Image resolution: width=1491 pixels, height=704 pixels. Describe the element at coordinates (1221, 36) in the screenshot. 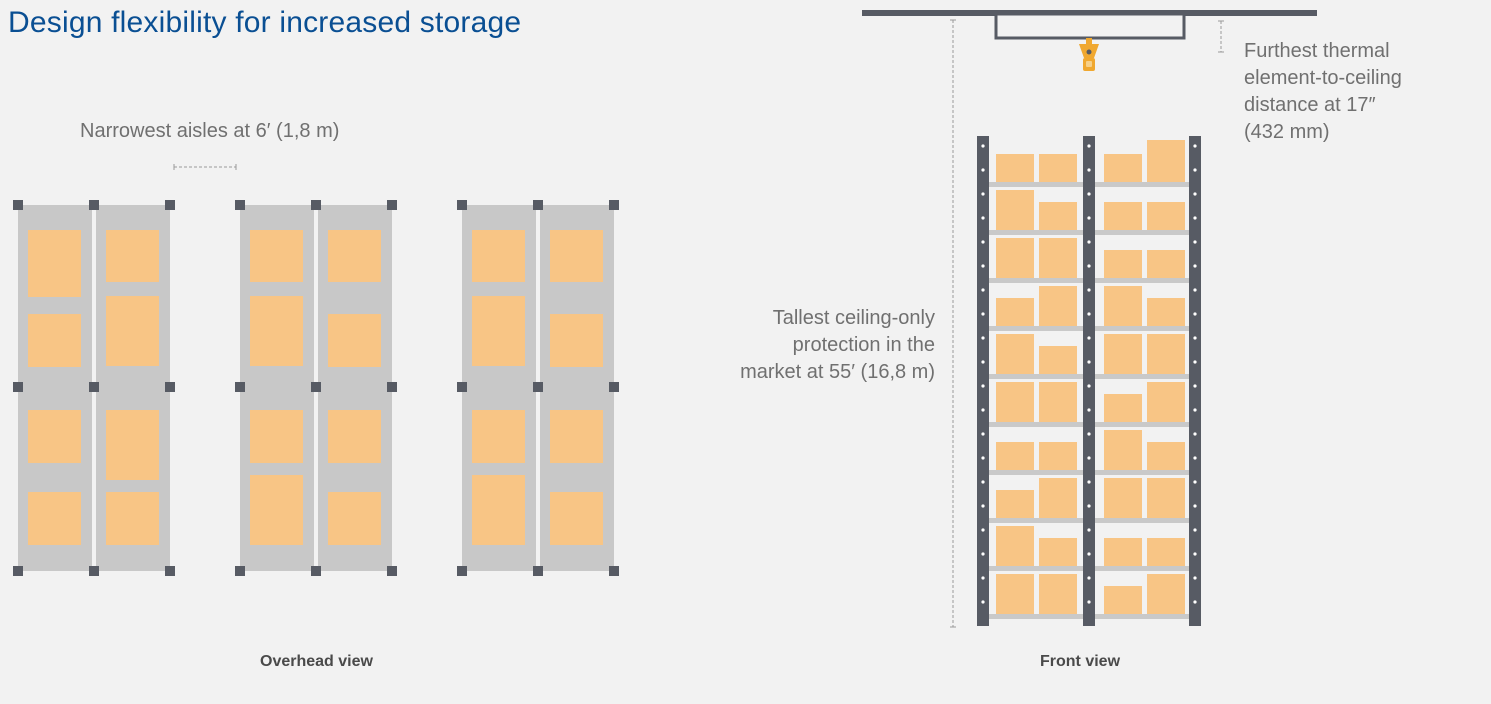

I see `thermal-distance-dimension` at that location.